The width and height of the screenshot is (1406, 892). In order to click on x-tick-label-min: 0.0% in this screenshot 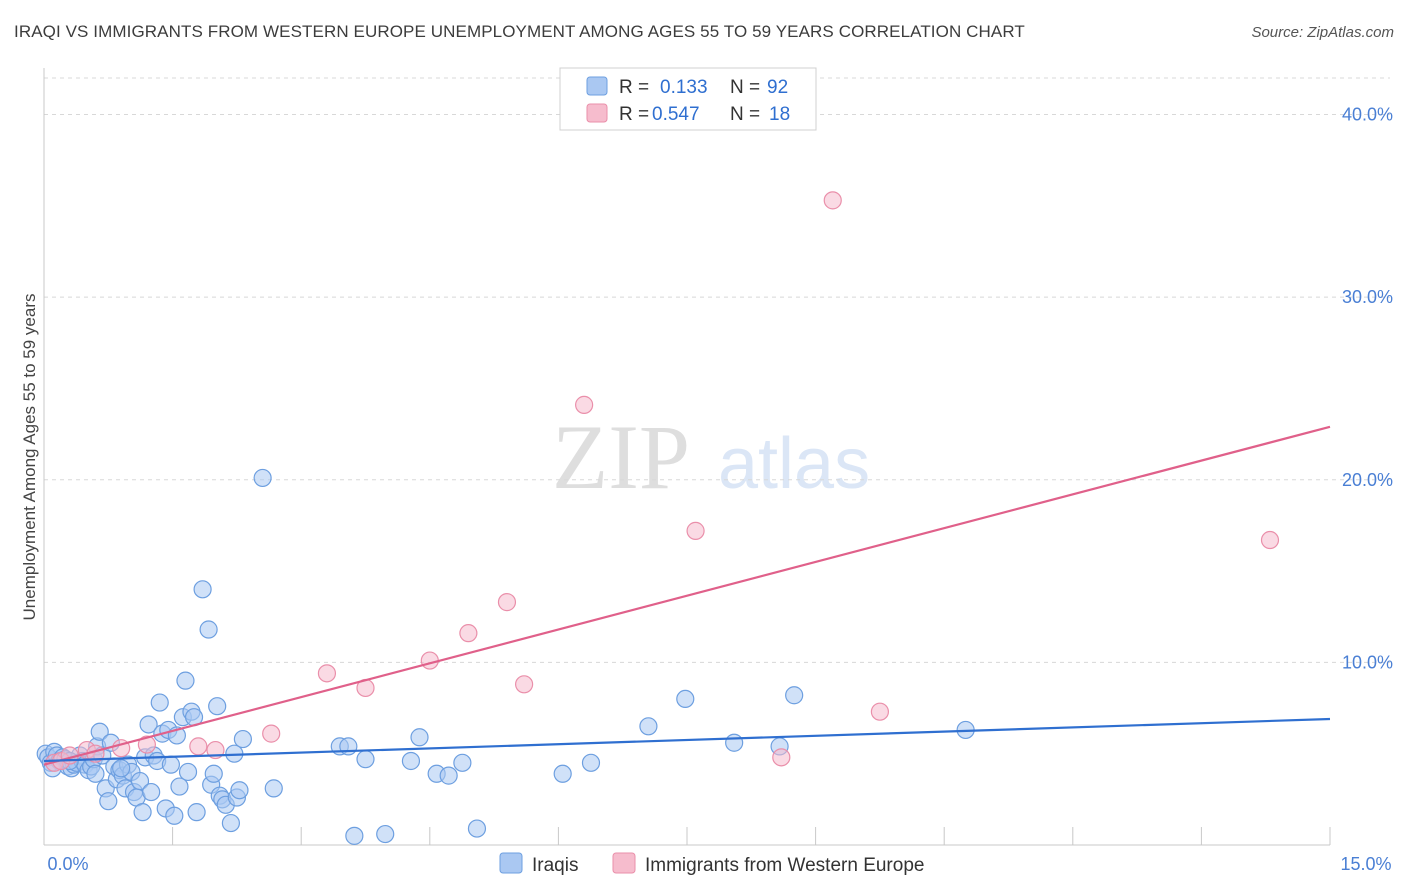, I will do `click(67, 864)`.